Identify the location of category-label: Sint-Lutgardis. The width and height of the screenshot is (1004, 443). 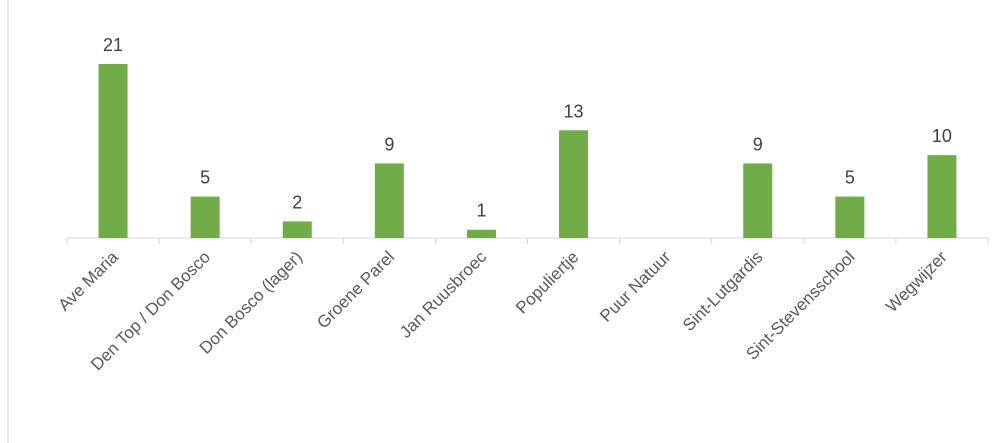
(723, 291).